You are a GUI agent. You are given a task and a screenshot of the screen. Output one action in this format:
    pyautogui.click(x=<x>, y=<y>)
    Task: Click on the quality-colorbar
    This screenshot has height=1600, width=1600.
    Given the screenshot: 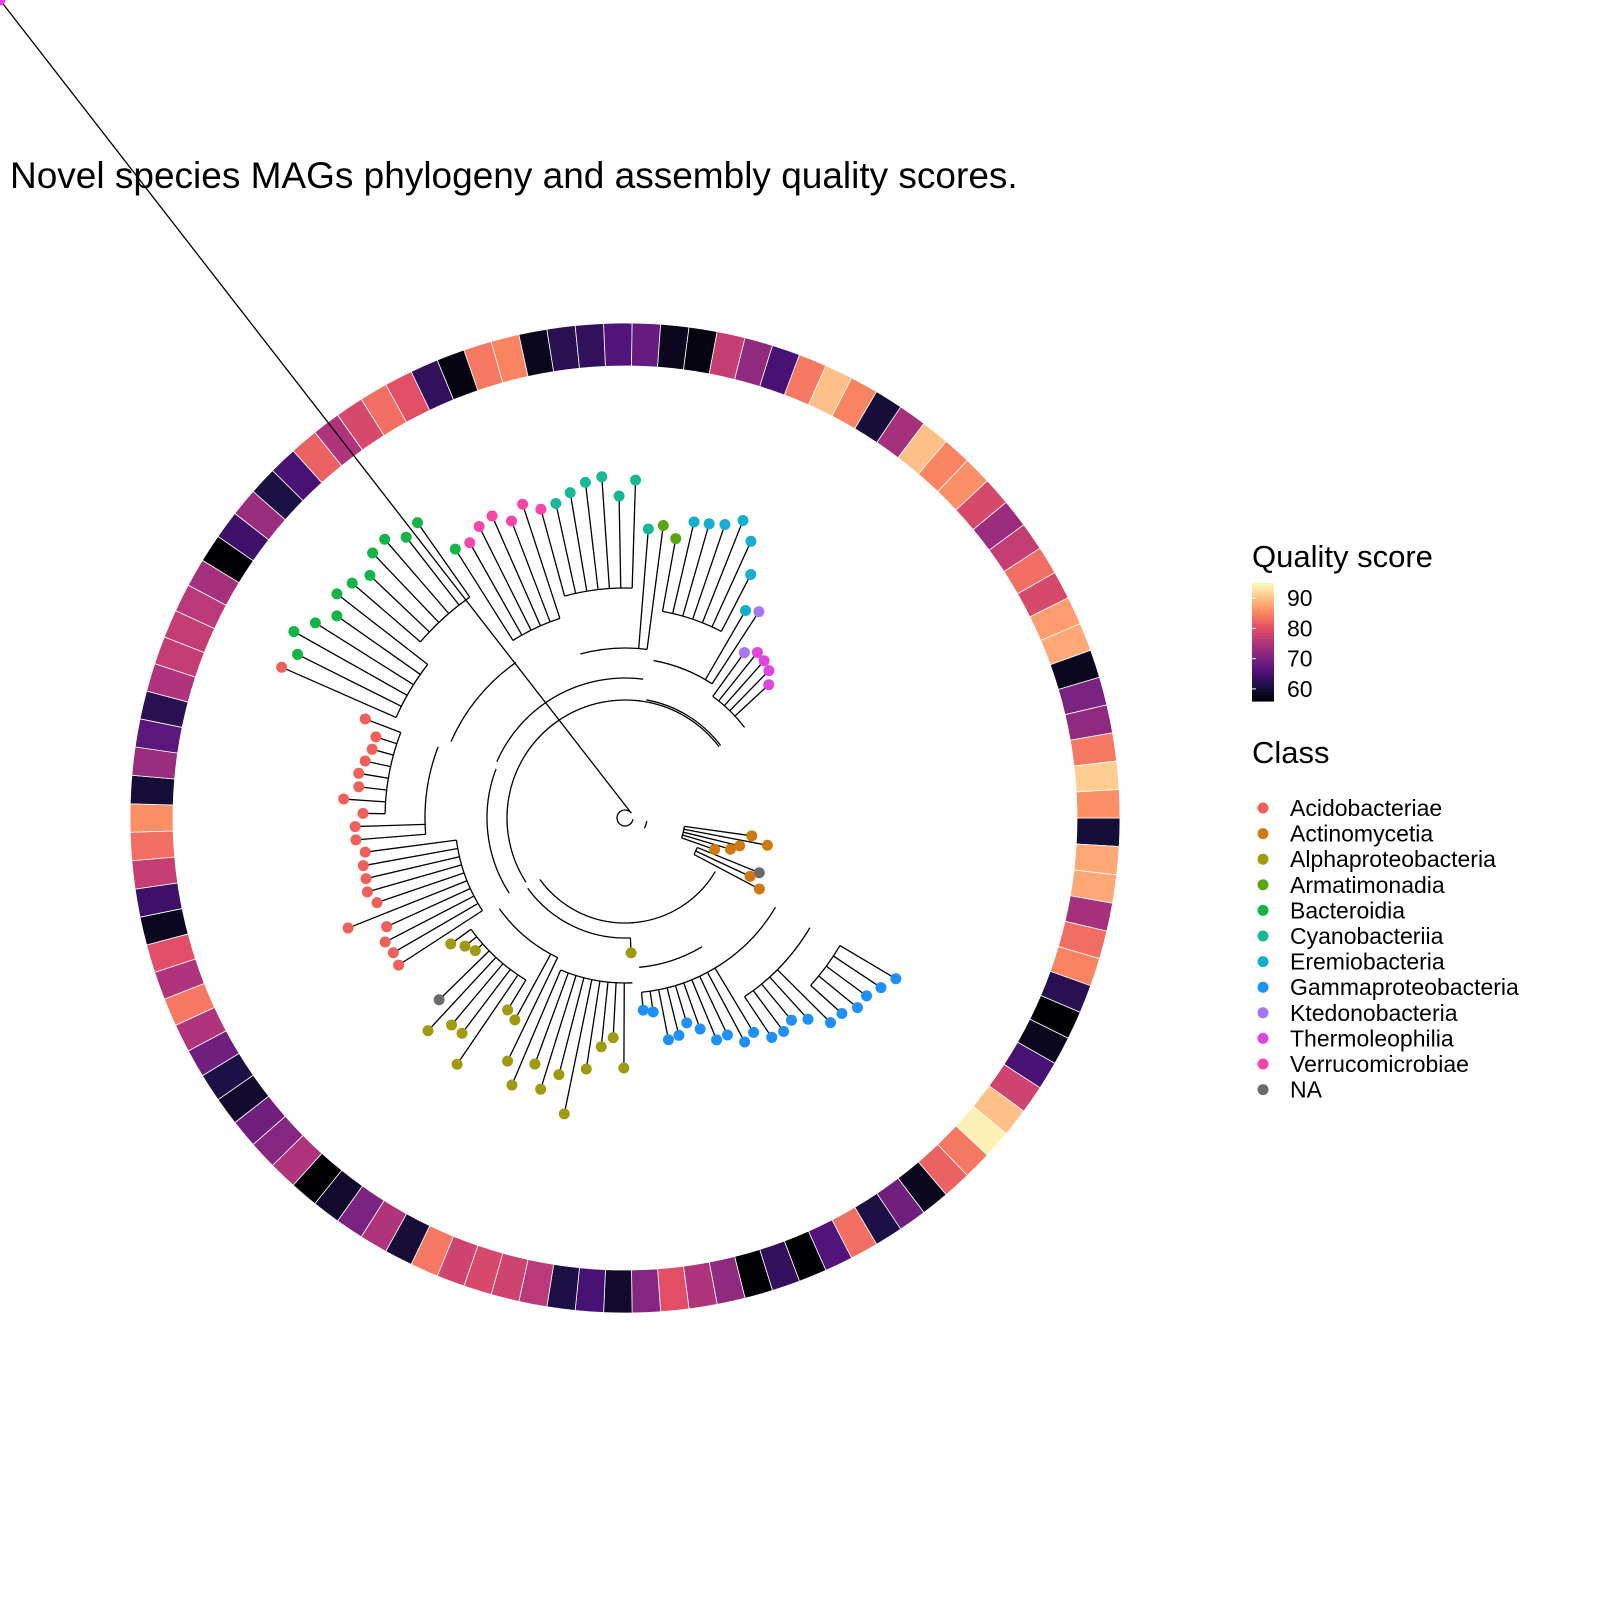 What is the action you would take?
    pyautogui.click(x=1263, y=642)
    